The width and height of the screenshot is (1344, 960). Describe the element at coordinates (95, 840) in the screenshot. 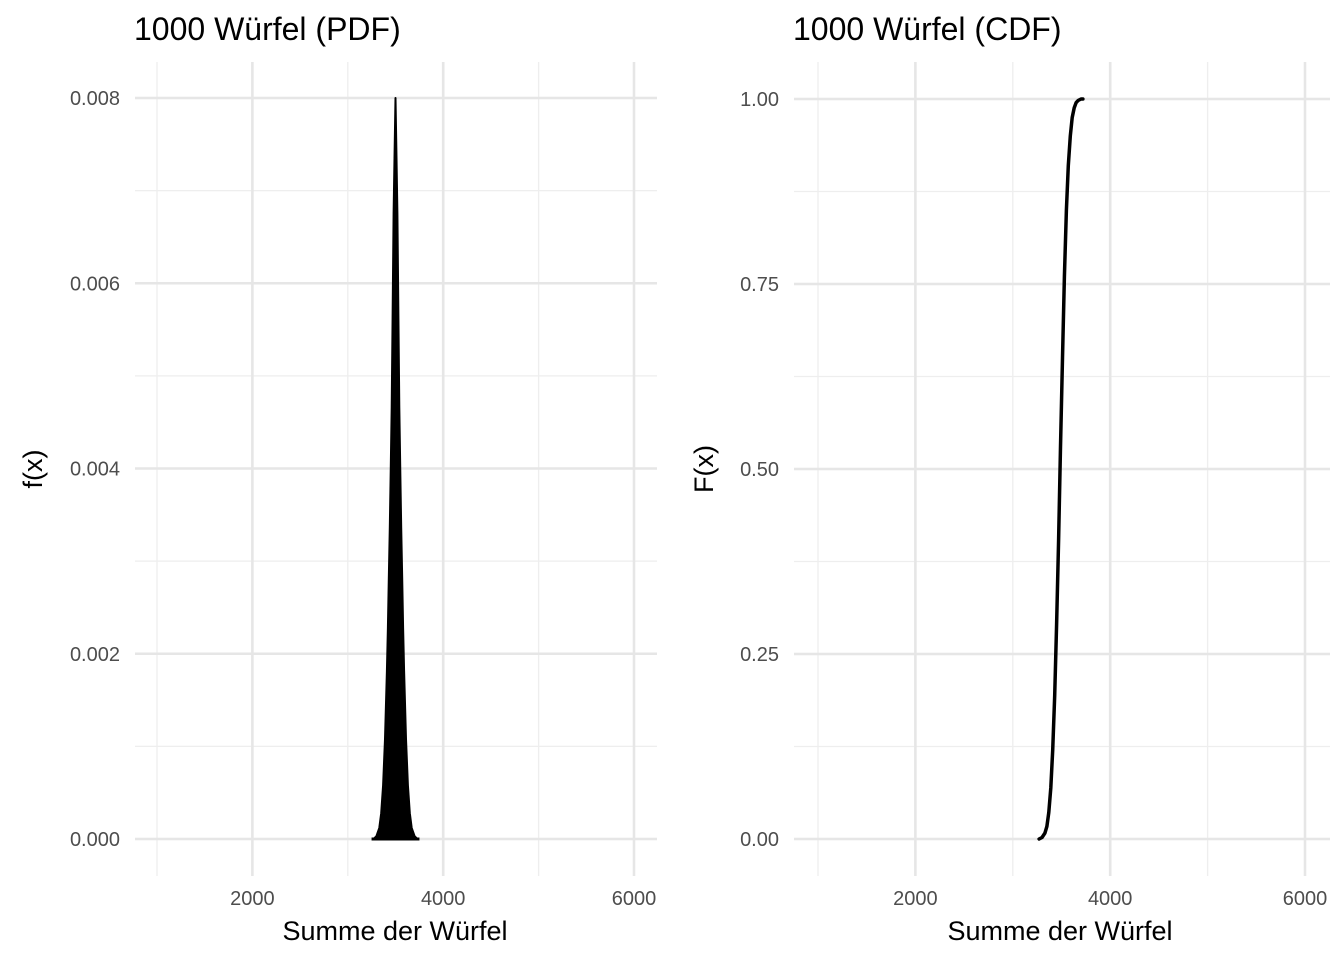

I see `y-tick-label: 0.000` at that location.